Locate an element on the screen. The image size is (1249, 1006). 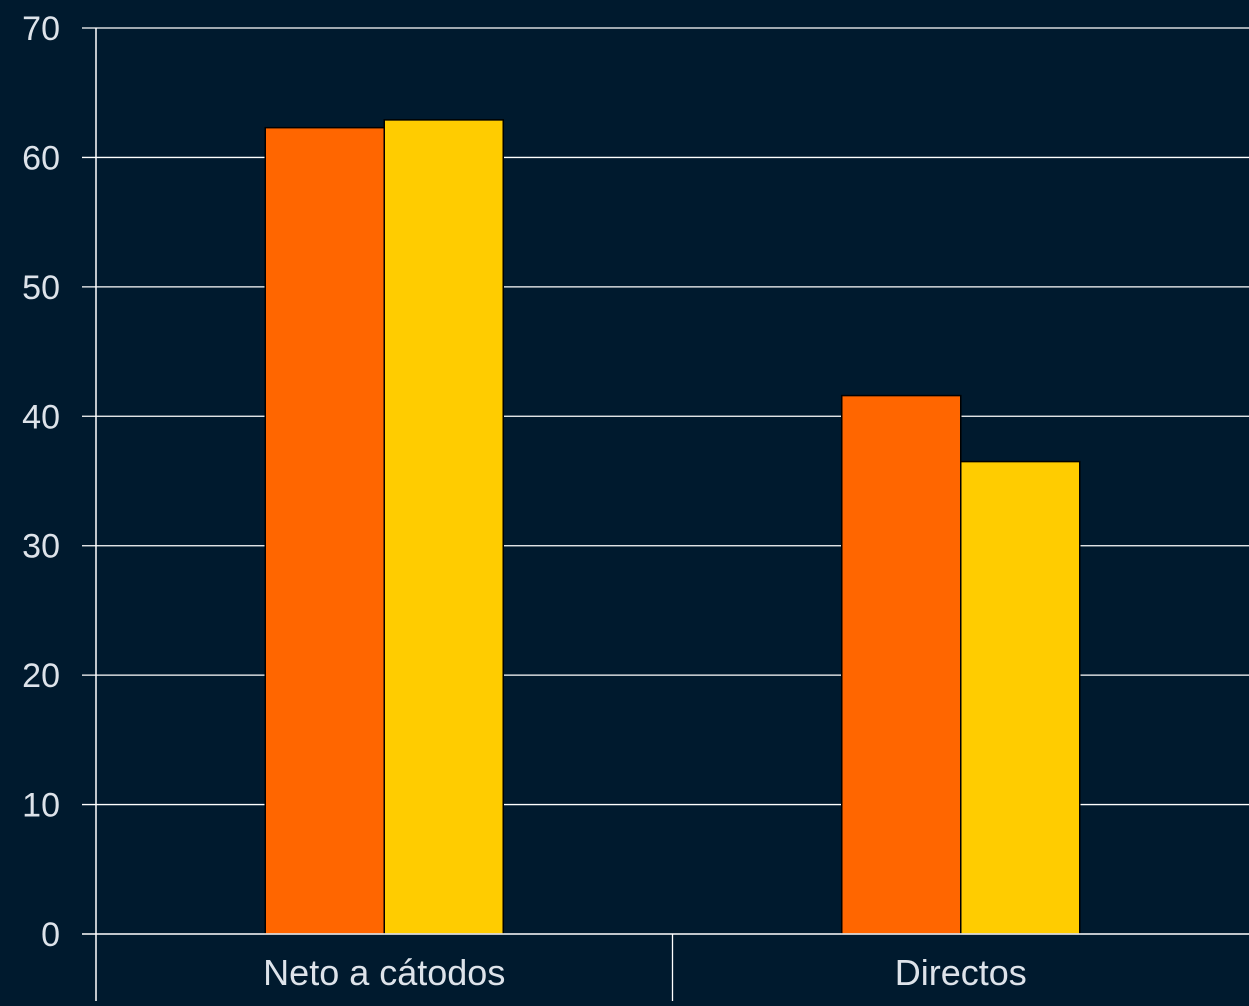
y-tick-label: 0 is located at coordinates (50, 935).